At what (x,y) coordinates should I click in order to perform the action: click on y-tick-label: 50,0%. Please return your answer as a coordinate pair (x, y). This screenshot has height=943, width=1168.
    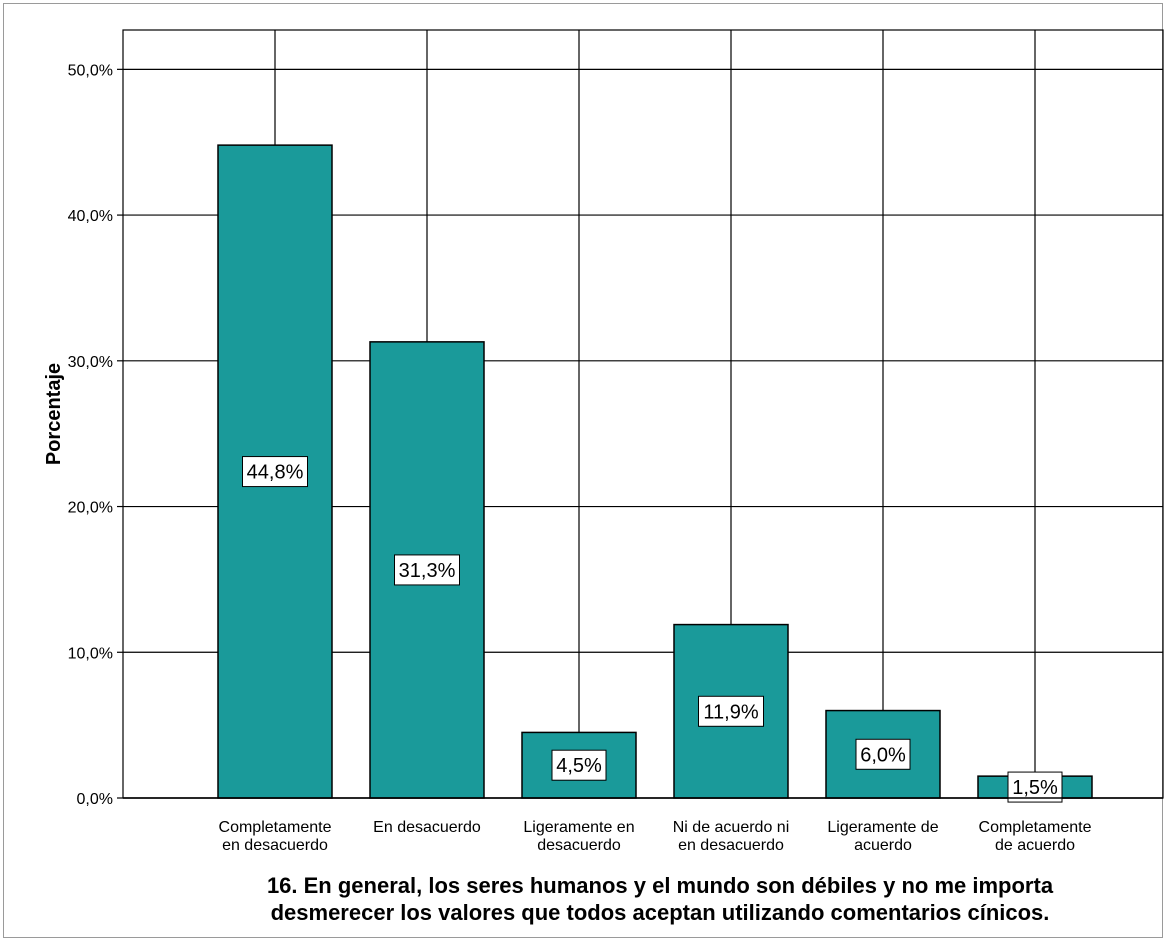
    Looking at the image, I should click on (90, 70).